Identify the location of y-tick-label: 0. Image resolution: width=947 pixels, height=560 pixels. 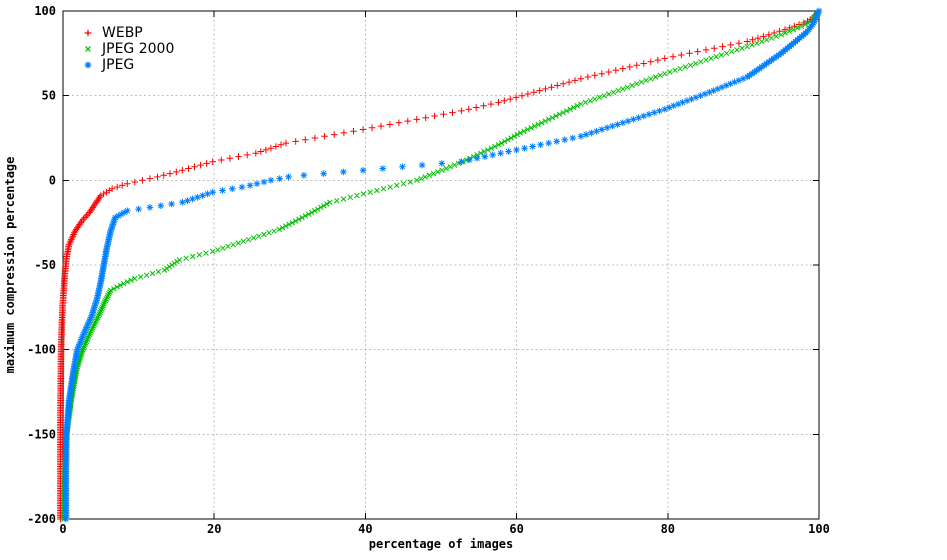
(52, 180).